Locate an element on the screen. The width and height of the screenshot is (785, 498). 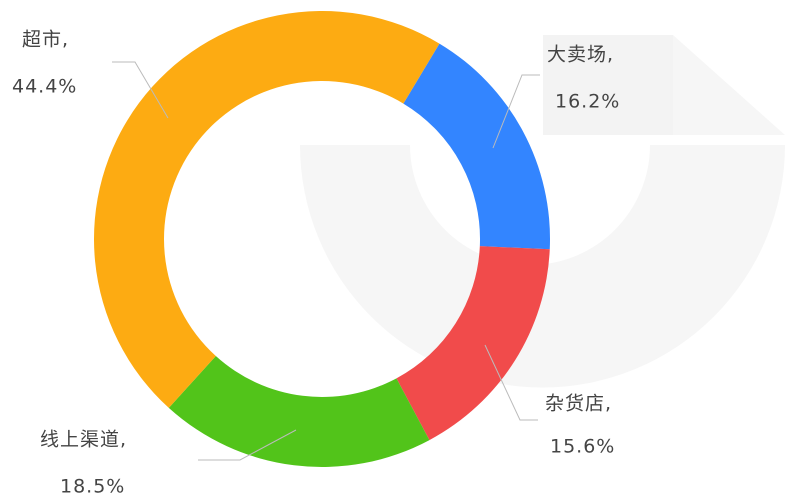
label-category: 超市, is located at coordinates (45, 40).